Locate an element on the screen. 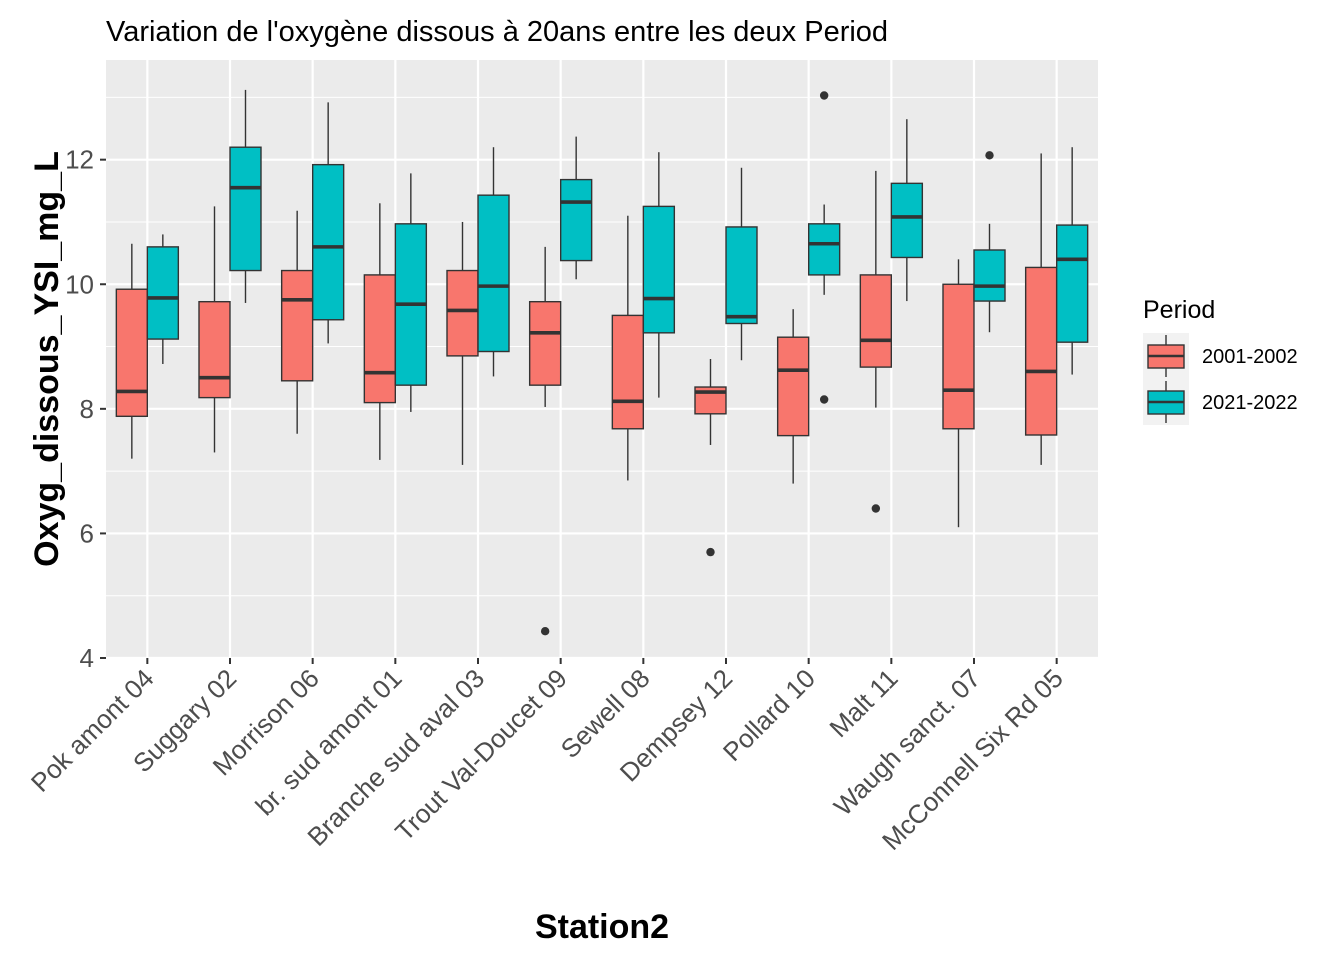 The image size is (1344, 960). y-axis: 4 6 8 10 12 is located at coordinates (85, 409).